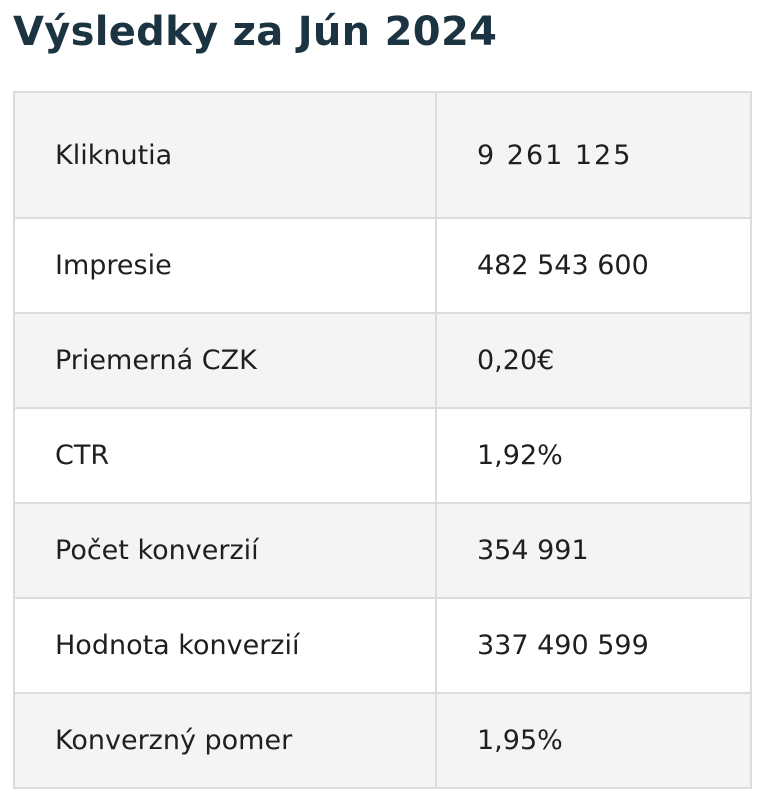  I want to click on metric-value: 1,95%, so click(593, 740).